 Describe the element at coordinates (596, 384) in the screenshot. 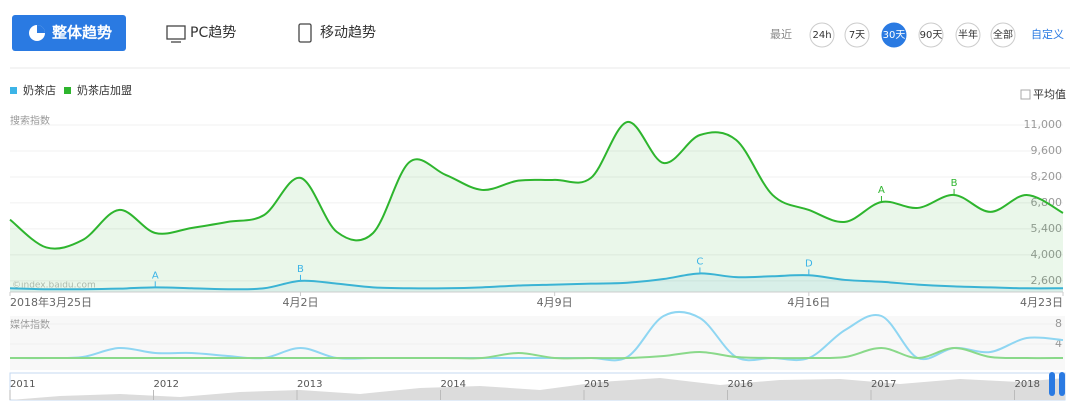

I see `timeline-label: 2015` at that location.